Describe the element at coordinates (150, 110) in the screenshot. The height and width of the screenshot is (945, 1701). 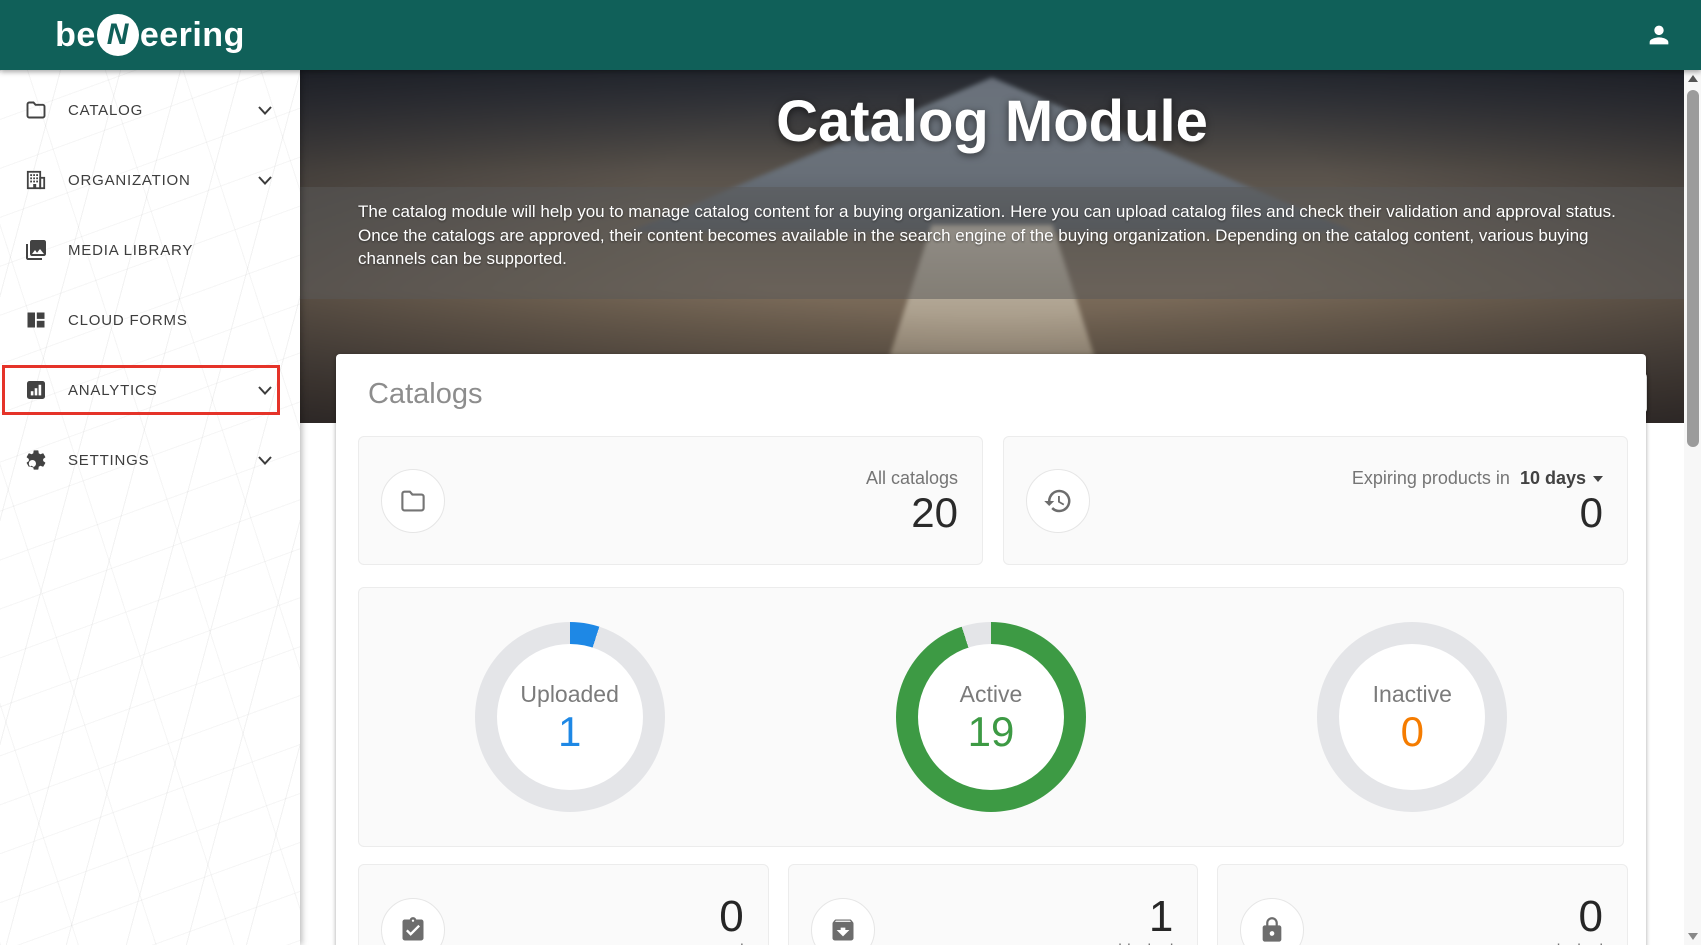
I see `sidebar-item-catalog: CATALOG` at that location.